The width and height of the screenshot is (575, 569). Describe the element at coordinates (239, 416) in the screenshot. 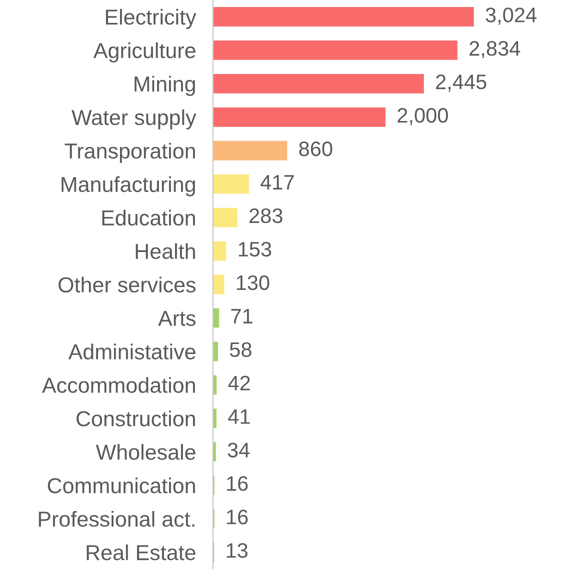

I see `data-label: 41` at that location.